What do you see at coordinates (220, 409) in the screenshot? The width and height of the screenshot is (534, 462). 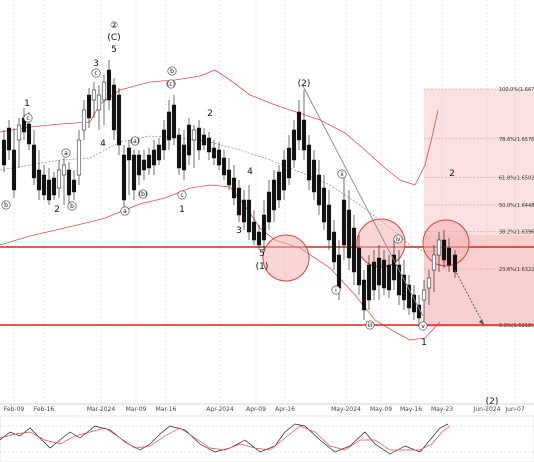 I see `x-tick-label: Apr-2024` at bounding box center [220, 409].